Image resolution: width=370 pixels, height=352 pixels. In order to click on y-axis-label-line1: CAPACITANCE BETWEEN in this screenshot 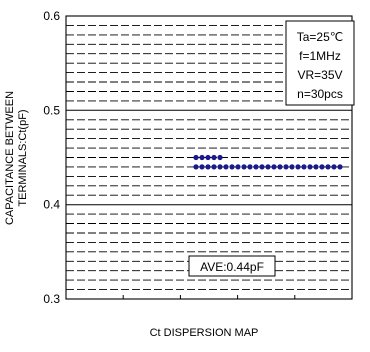, I will do `click(10, 158)`.